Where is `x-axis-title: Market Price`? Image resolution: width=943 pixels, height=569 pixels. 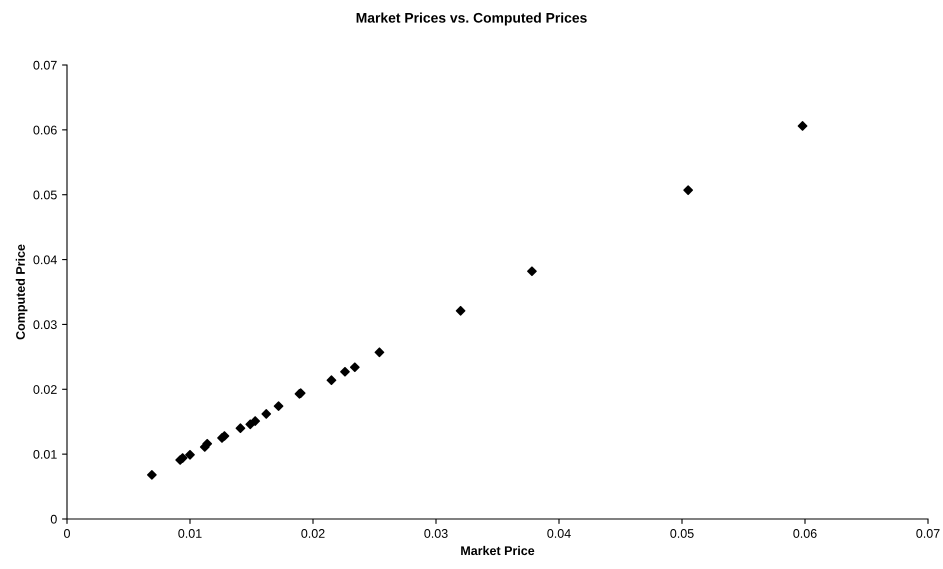
x-axis-title: Market Price is located at coordinates (497, 551).